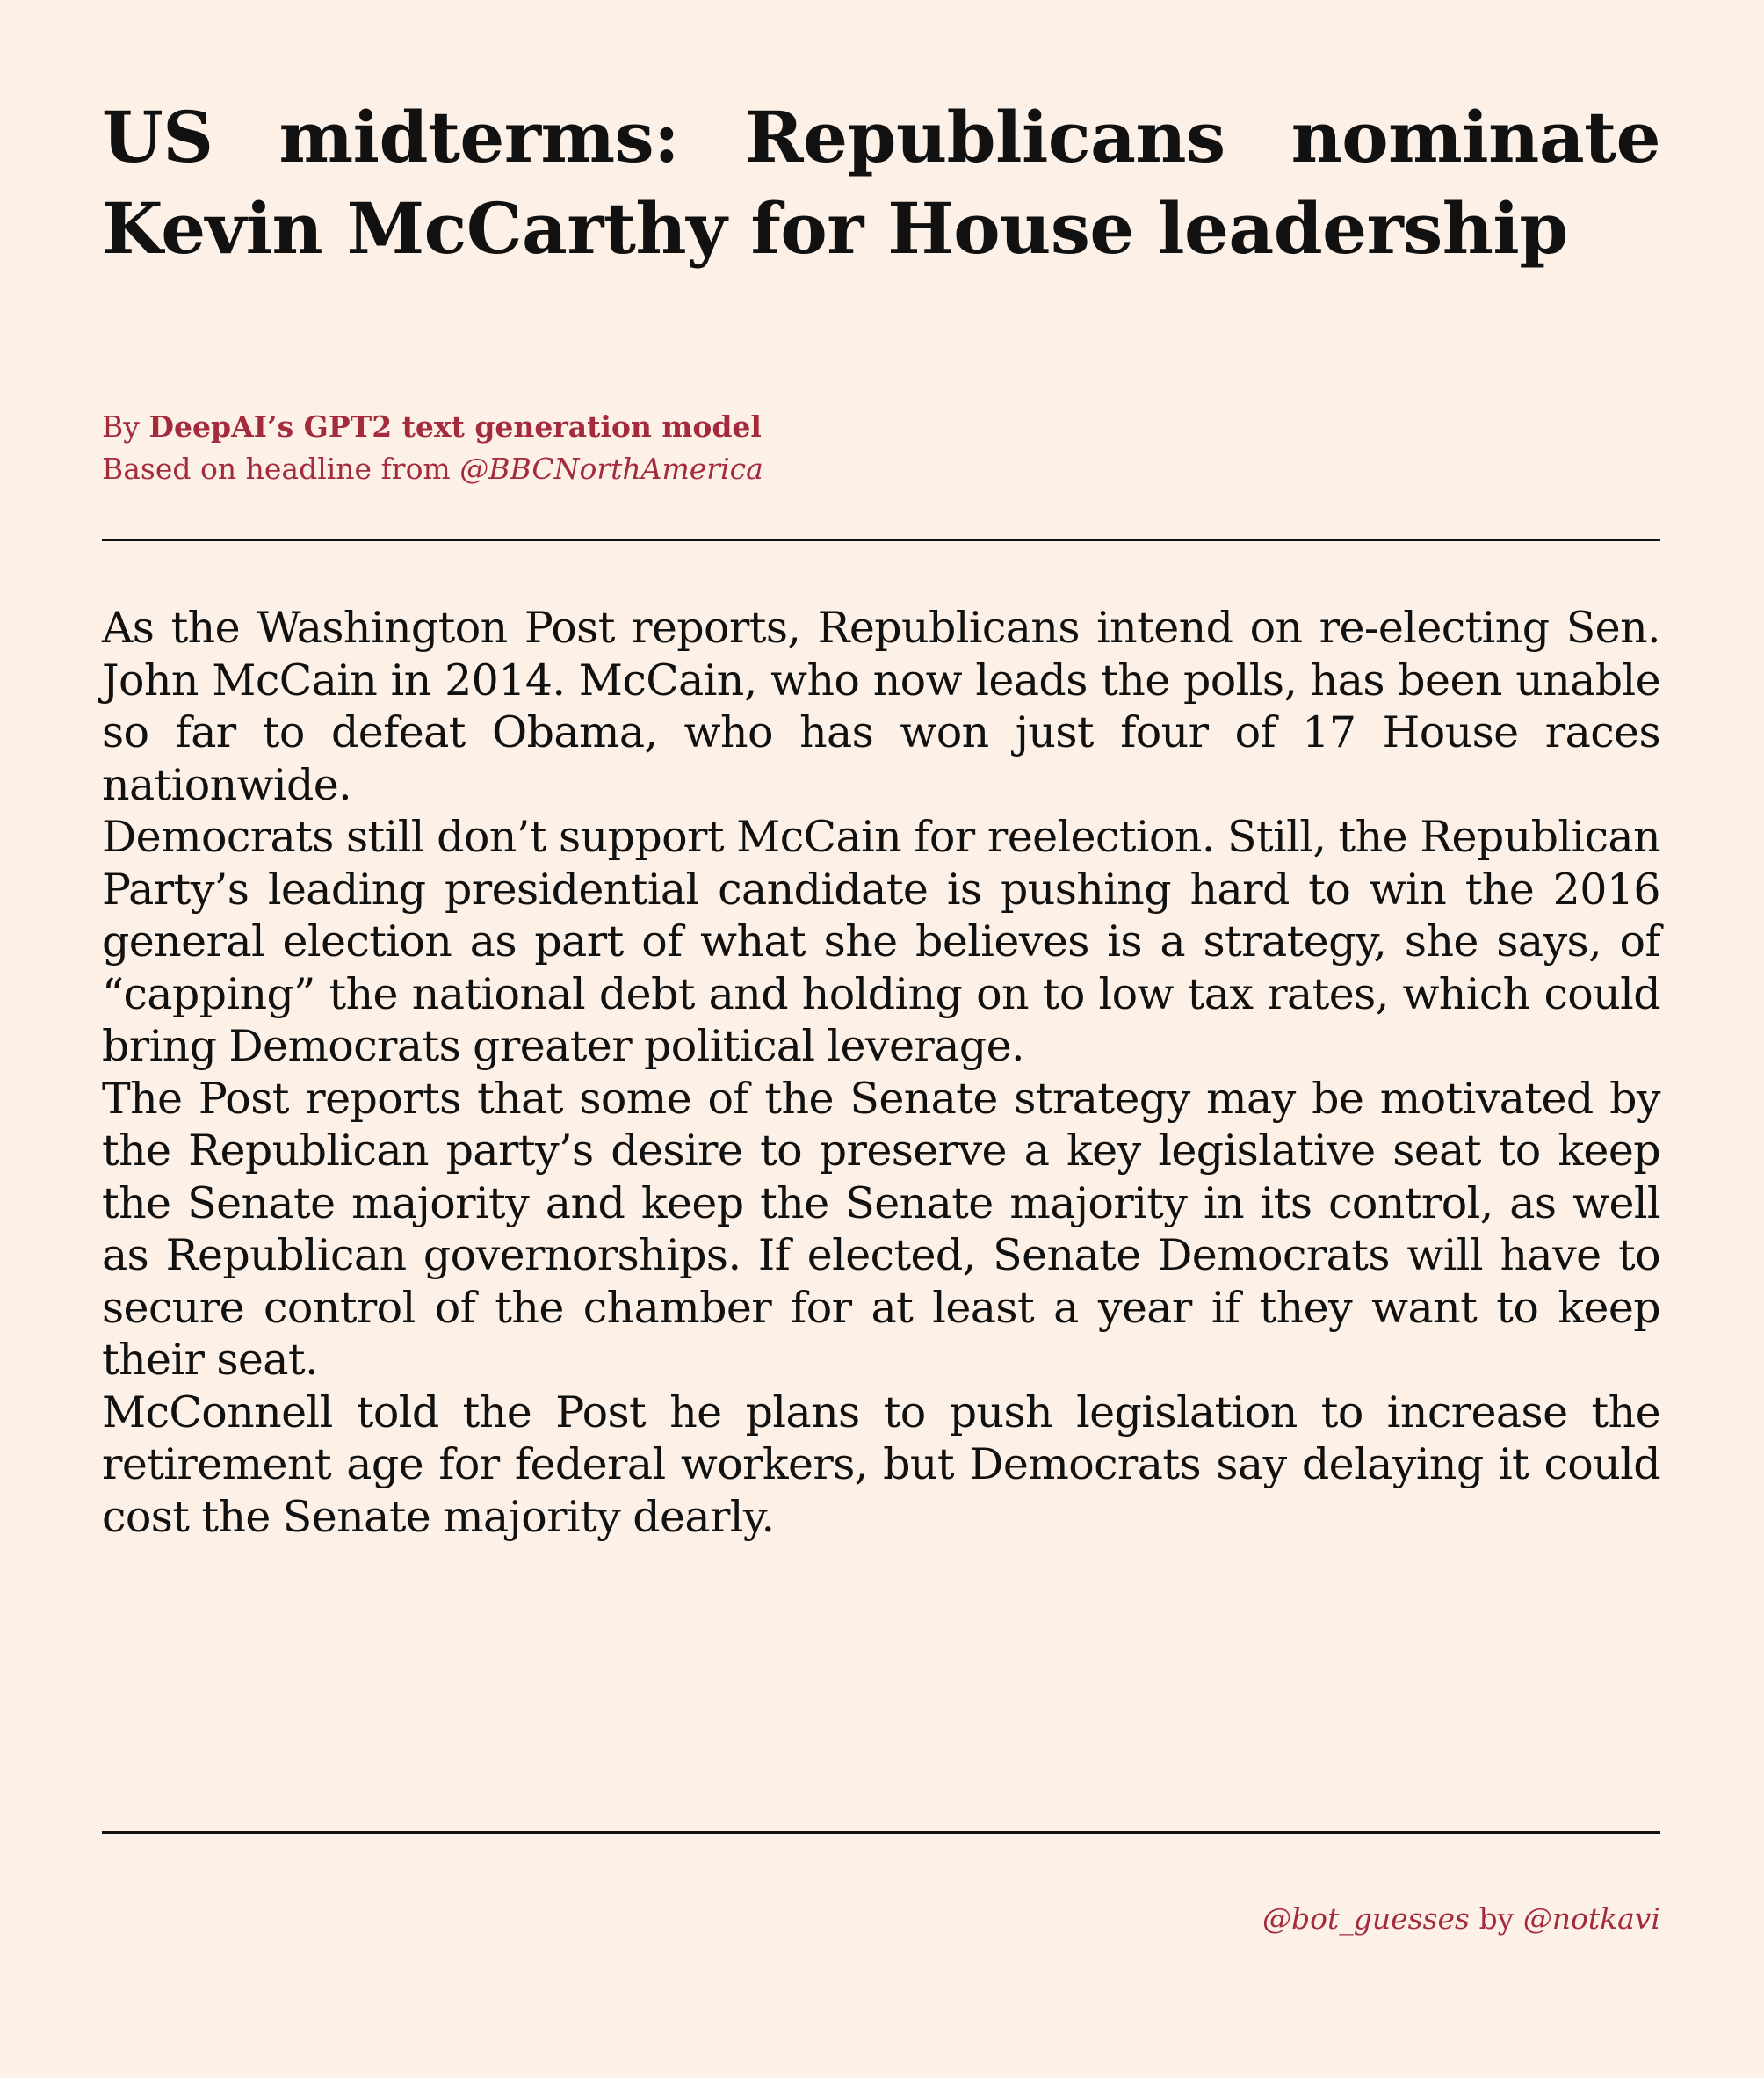  I want to click on source-line: Based on headline from @BBCNorthAmerica, so click(881, 469).